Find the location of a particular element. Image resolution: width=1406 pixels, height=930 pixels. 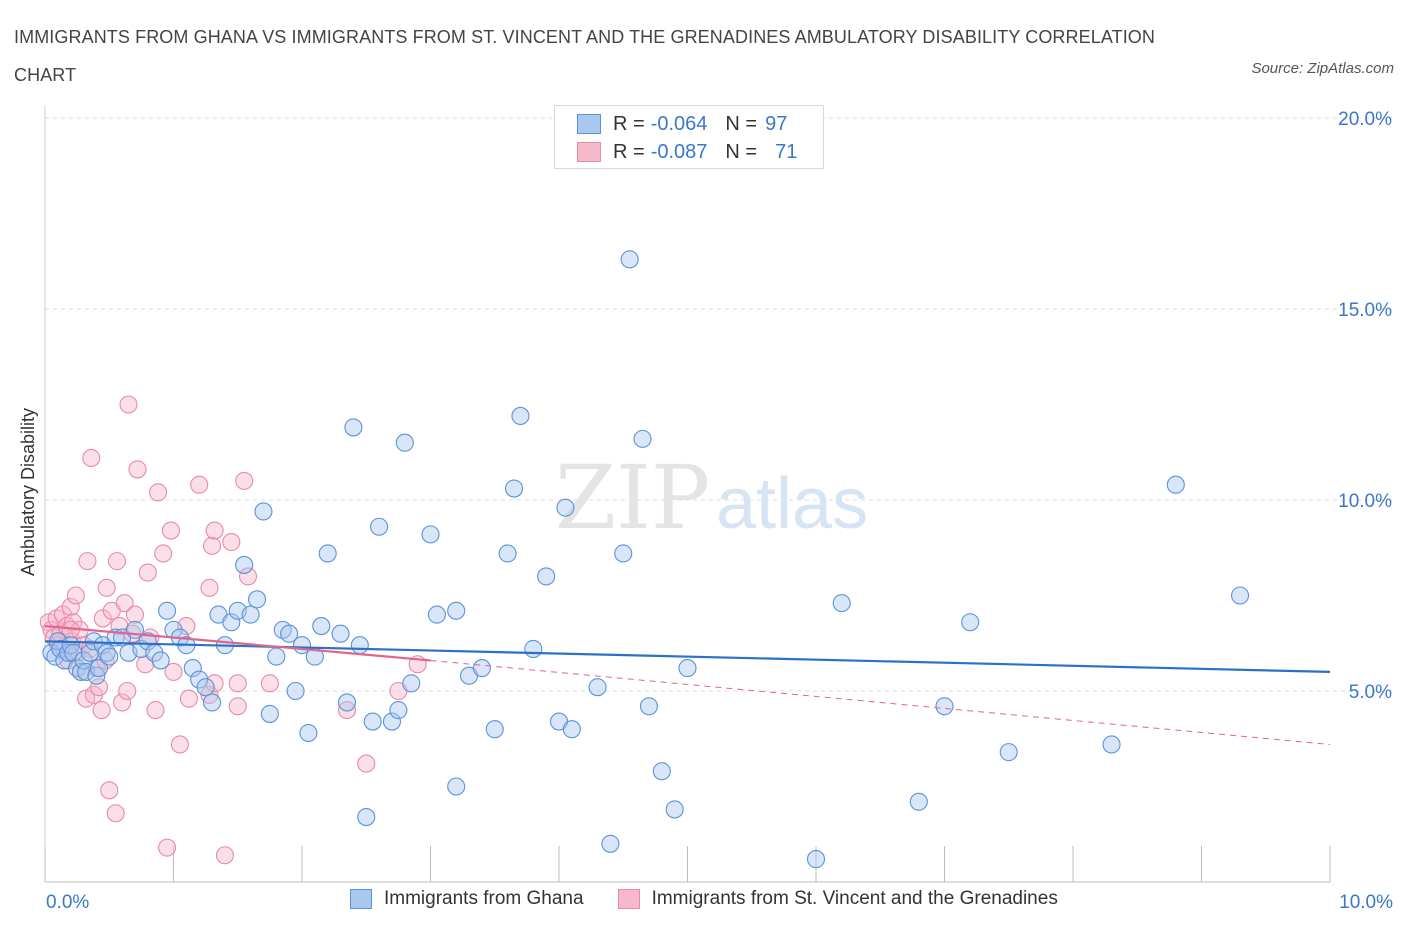

series-svg-points is located at coordinates (233, 630).